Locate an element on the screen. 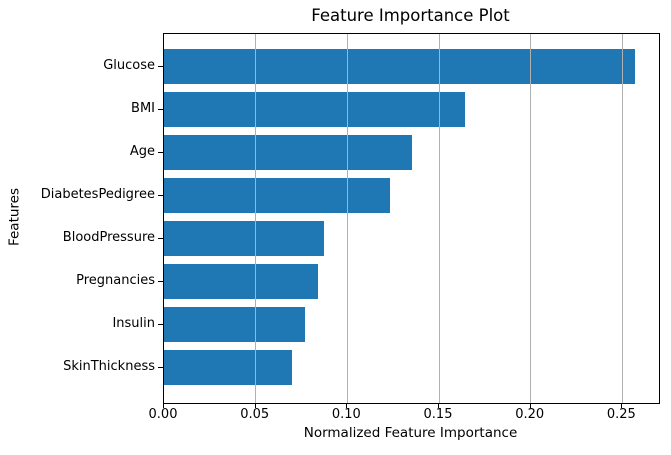 This screenshot has width=671, height=455. ytick-label: Glucose is located at coordinates (129, 65).